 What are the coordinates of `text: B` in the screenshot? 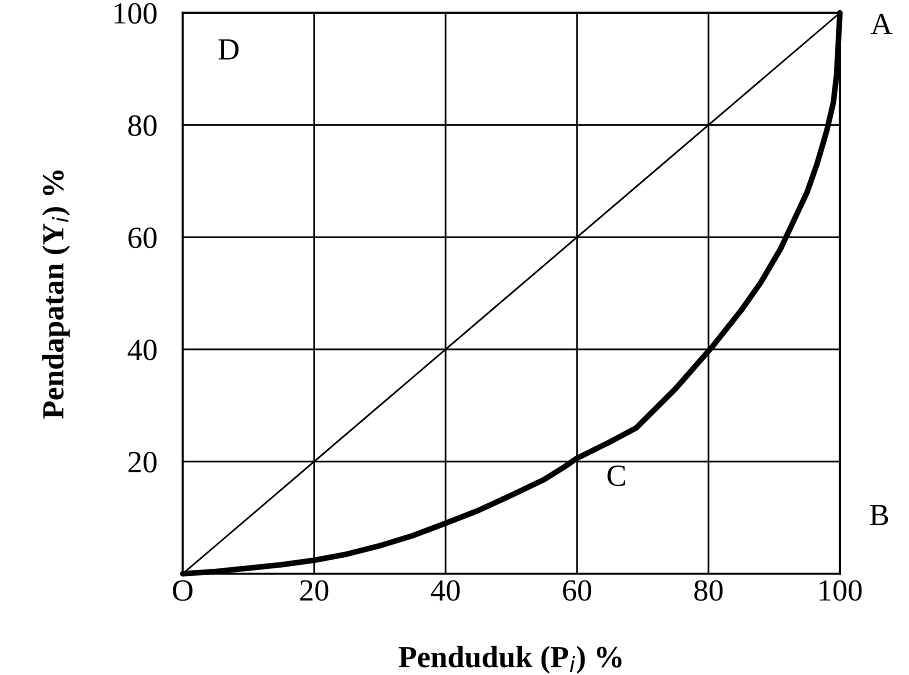 It's located at (879, 515).